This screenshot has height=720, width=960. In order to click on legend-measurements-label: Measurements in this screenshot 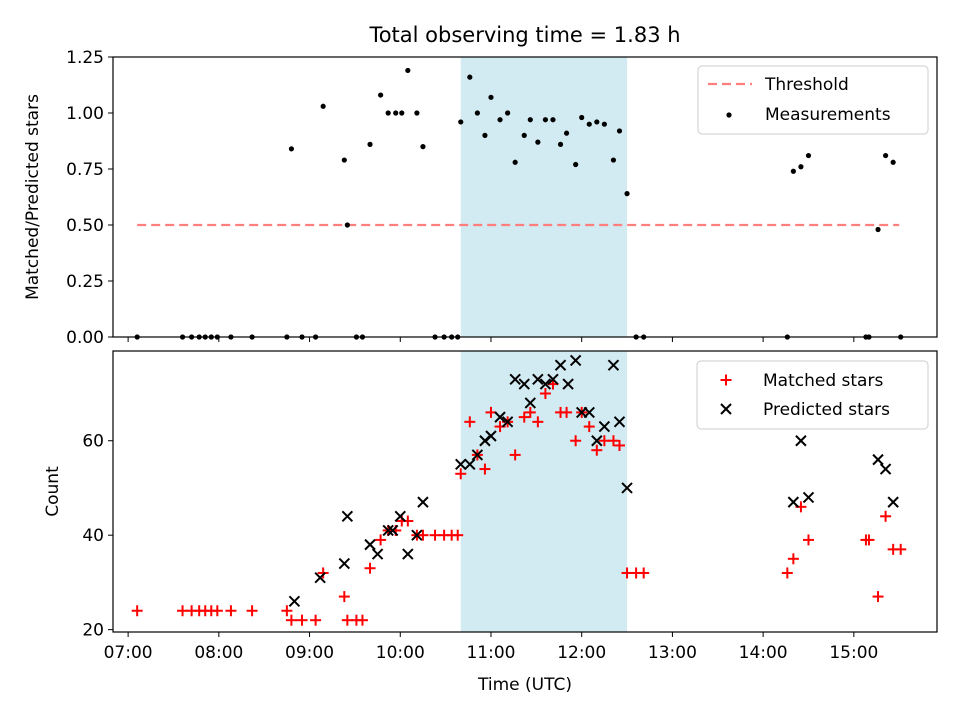, I will do `click(828, 115)`.